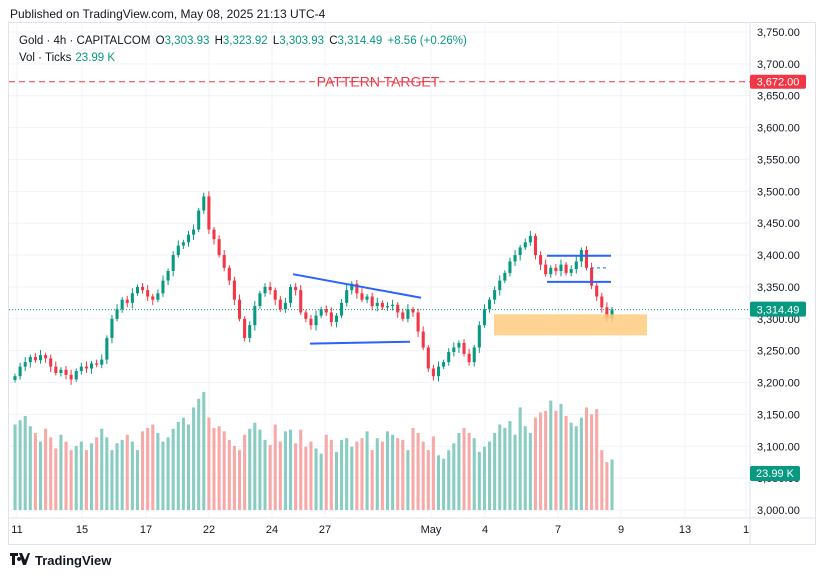 The image size is (822, 579). Describe the element at coordinates (82, 530) in the screenshot. I see `time-tick-label: 15` at that location.